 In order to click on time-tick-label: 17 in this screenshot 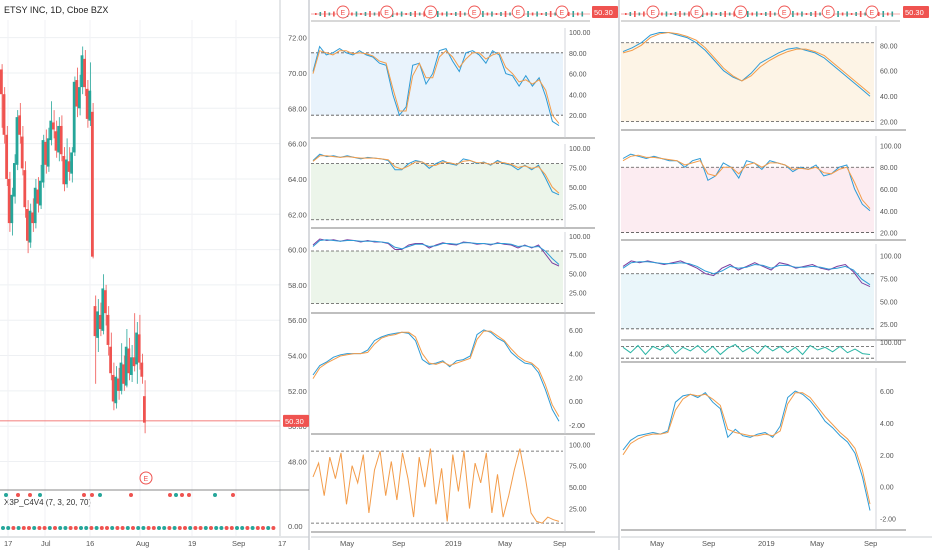, I will do `click(8, 543)`.